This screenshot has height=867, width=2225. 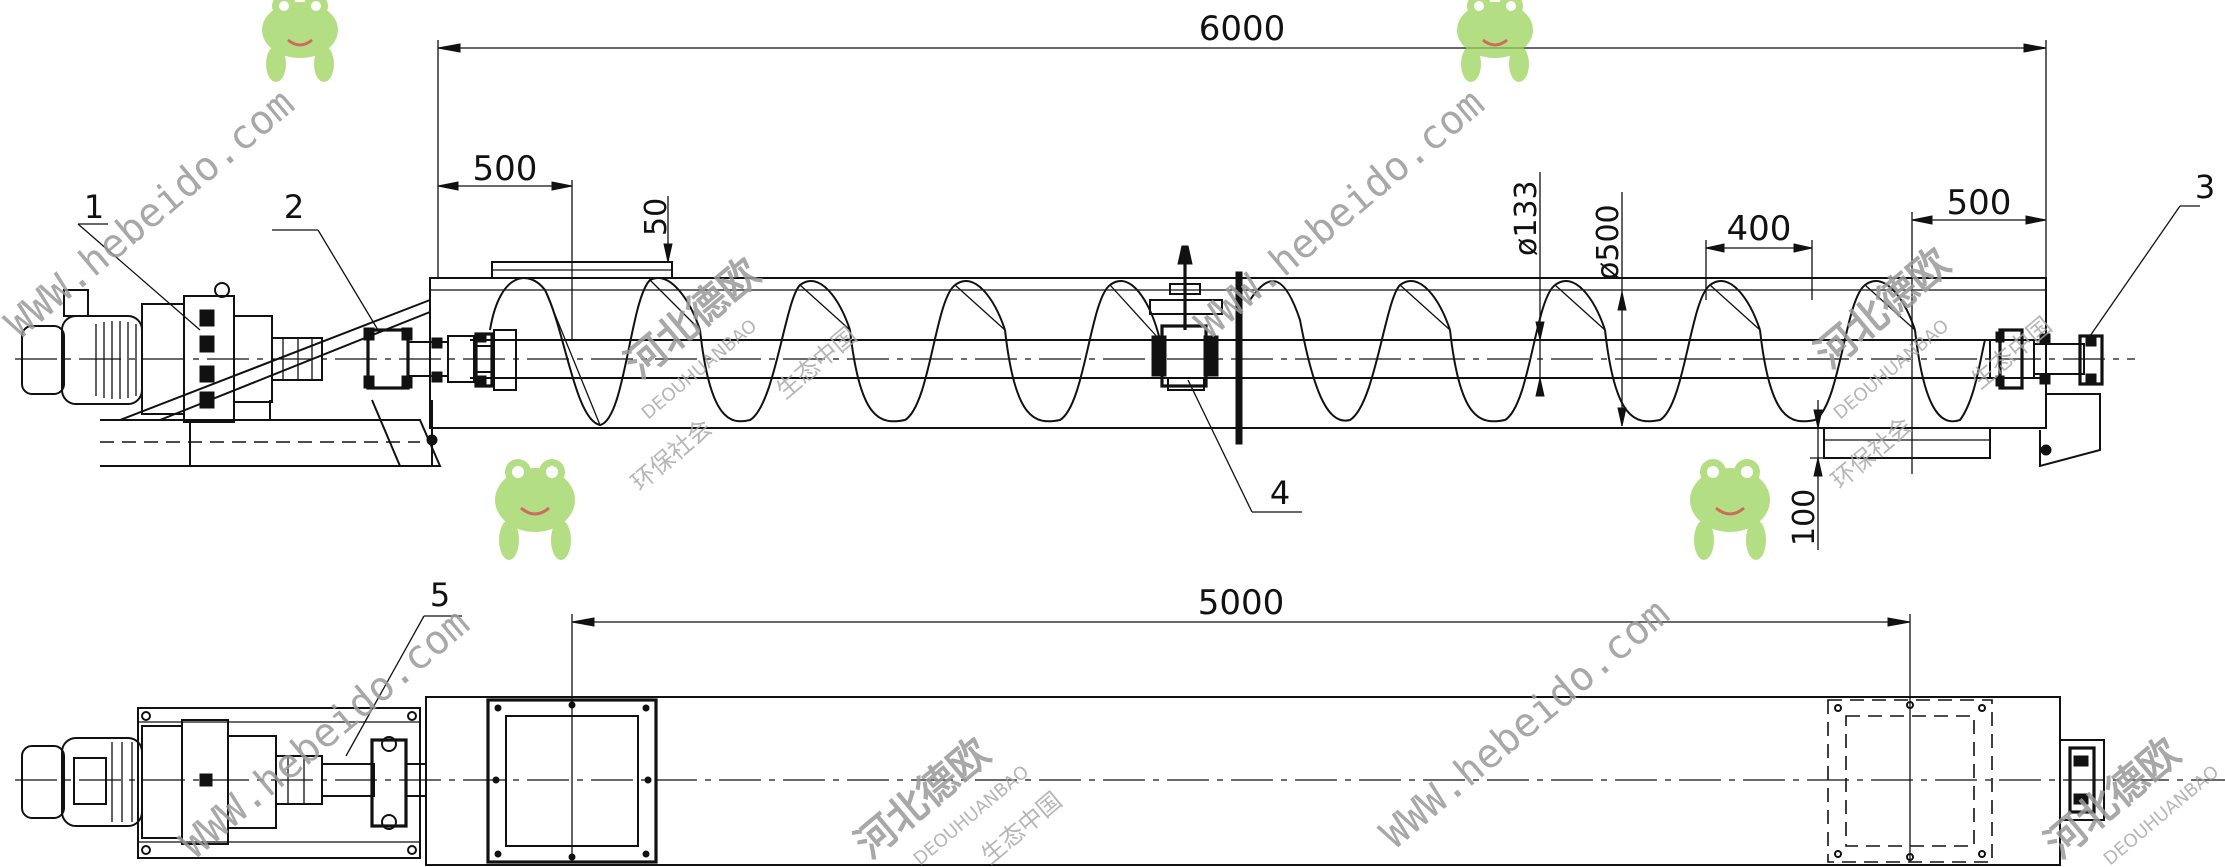 What do you see at coordinates (668, 229) in the screenshot?
I see `dim-inlet-height` at bounding box center [668, 229].